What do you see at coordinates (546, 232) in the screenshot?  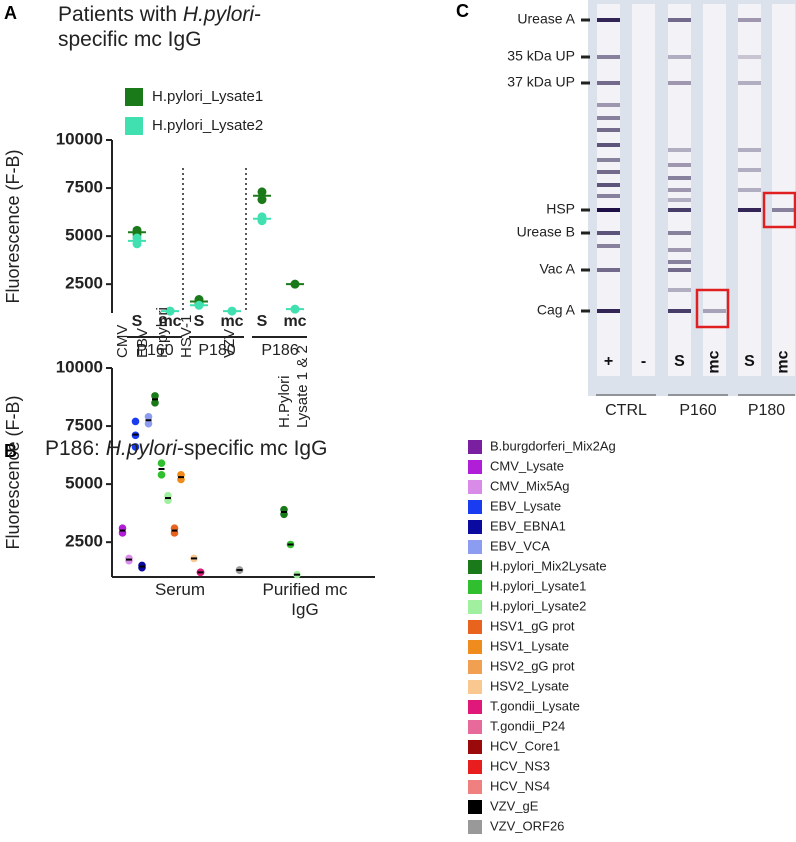 I see `marker-label: Urease B` at bounding box center [546, 232].